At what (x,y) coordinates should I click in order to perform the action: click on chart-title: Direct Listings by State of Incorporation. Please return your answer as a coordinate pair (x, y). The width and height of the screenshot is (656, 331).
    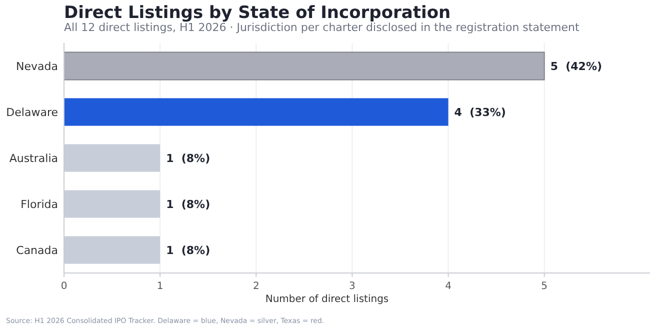
    Looking at the image, I should click on (257, 13).